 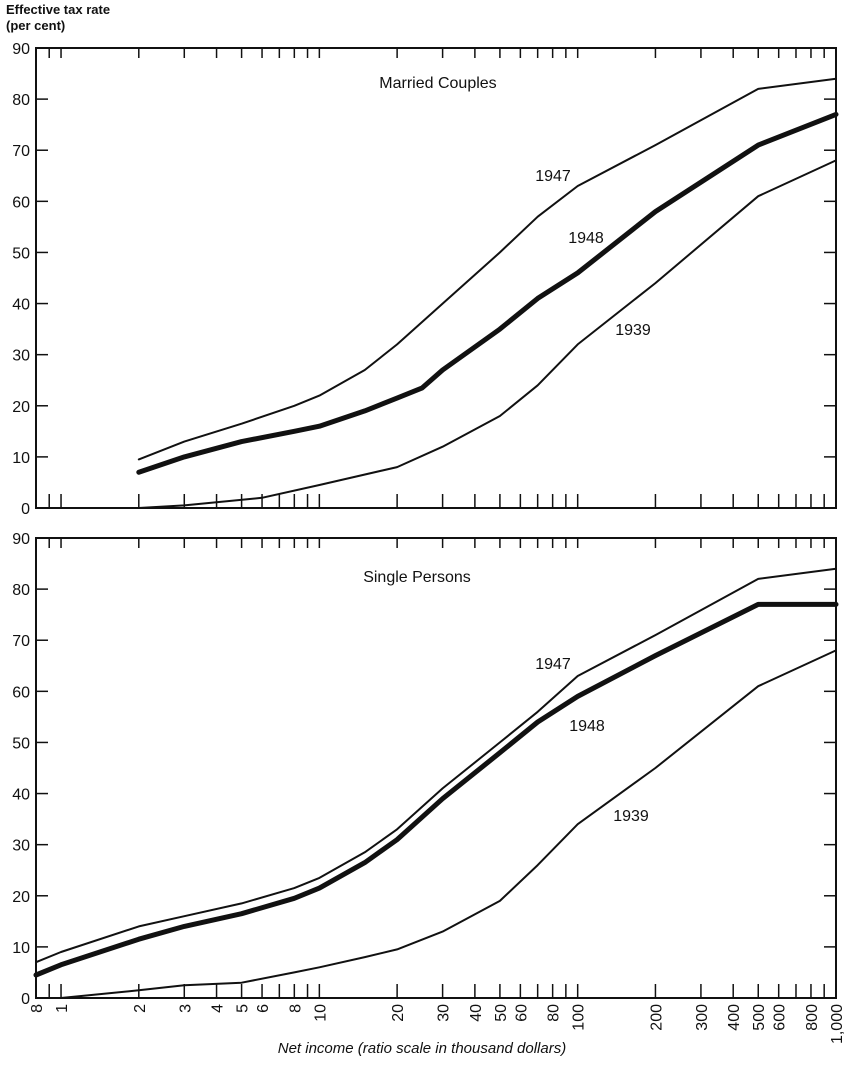 What do you see at coordinates (320, 1013) in the screenshot?
I see `x-tick-label: 10` at bounding box center [320, 1013].